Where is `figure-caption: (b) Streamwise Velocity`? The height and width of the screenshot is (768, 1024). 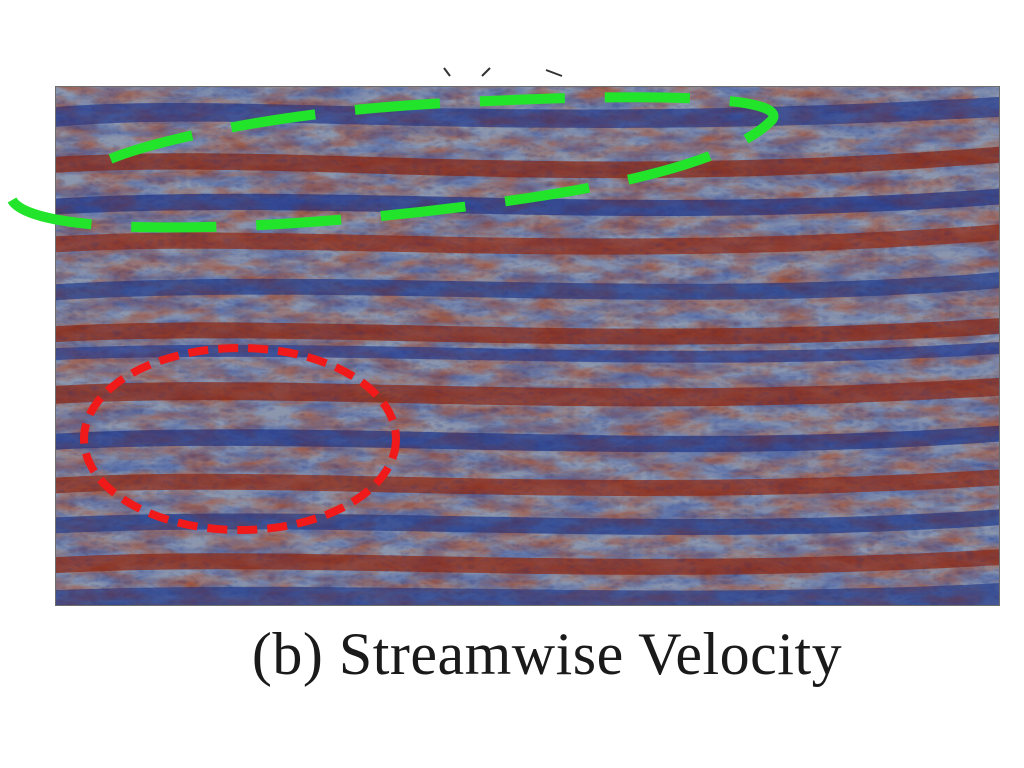 figure-caption: (b) Streamwise Velocity is located at coordinates (547, 654).